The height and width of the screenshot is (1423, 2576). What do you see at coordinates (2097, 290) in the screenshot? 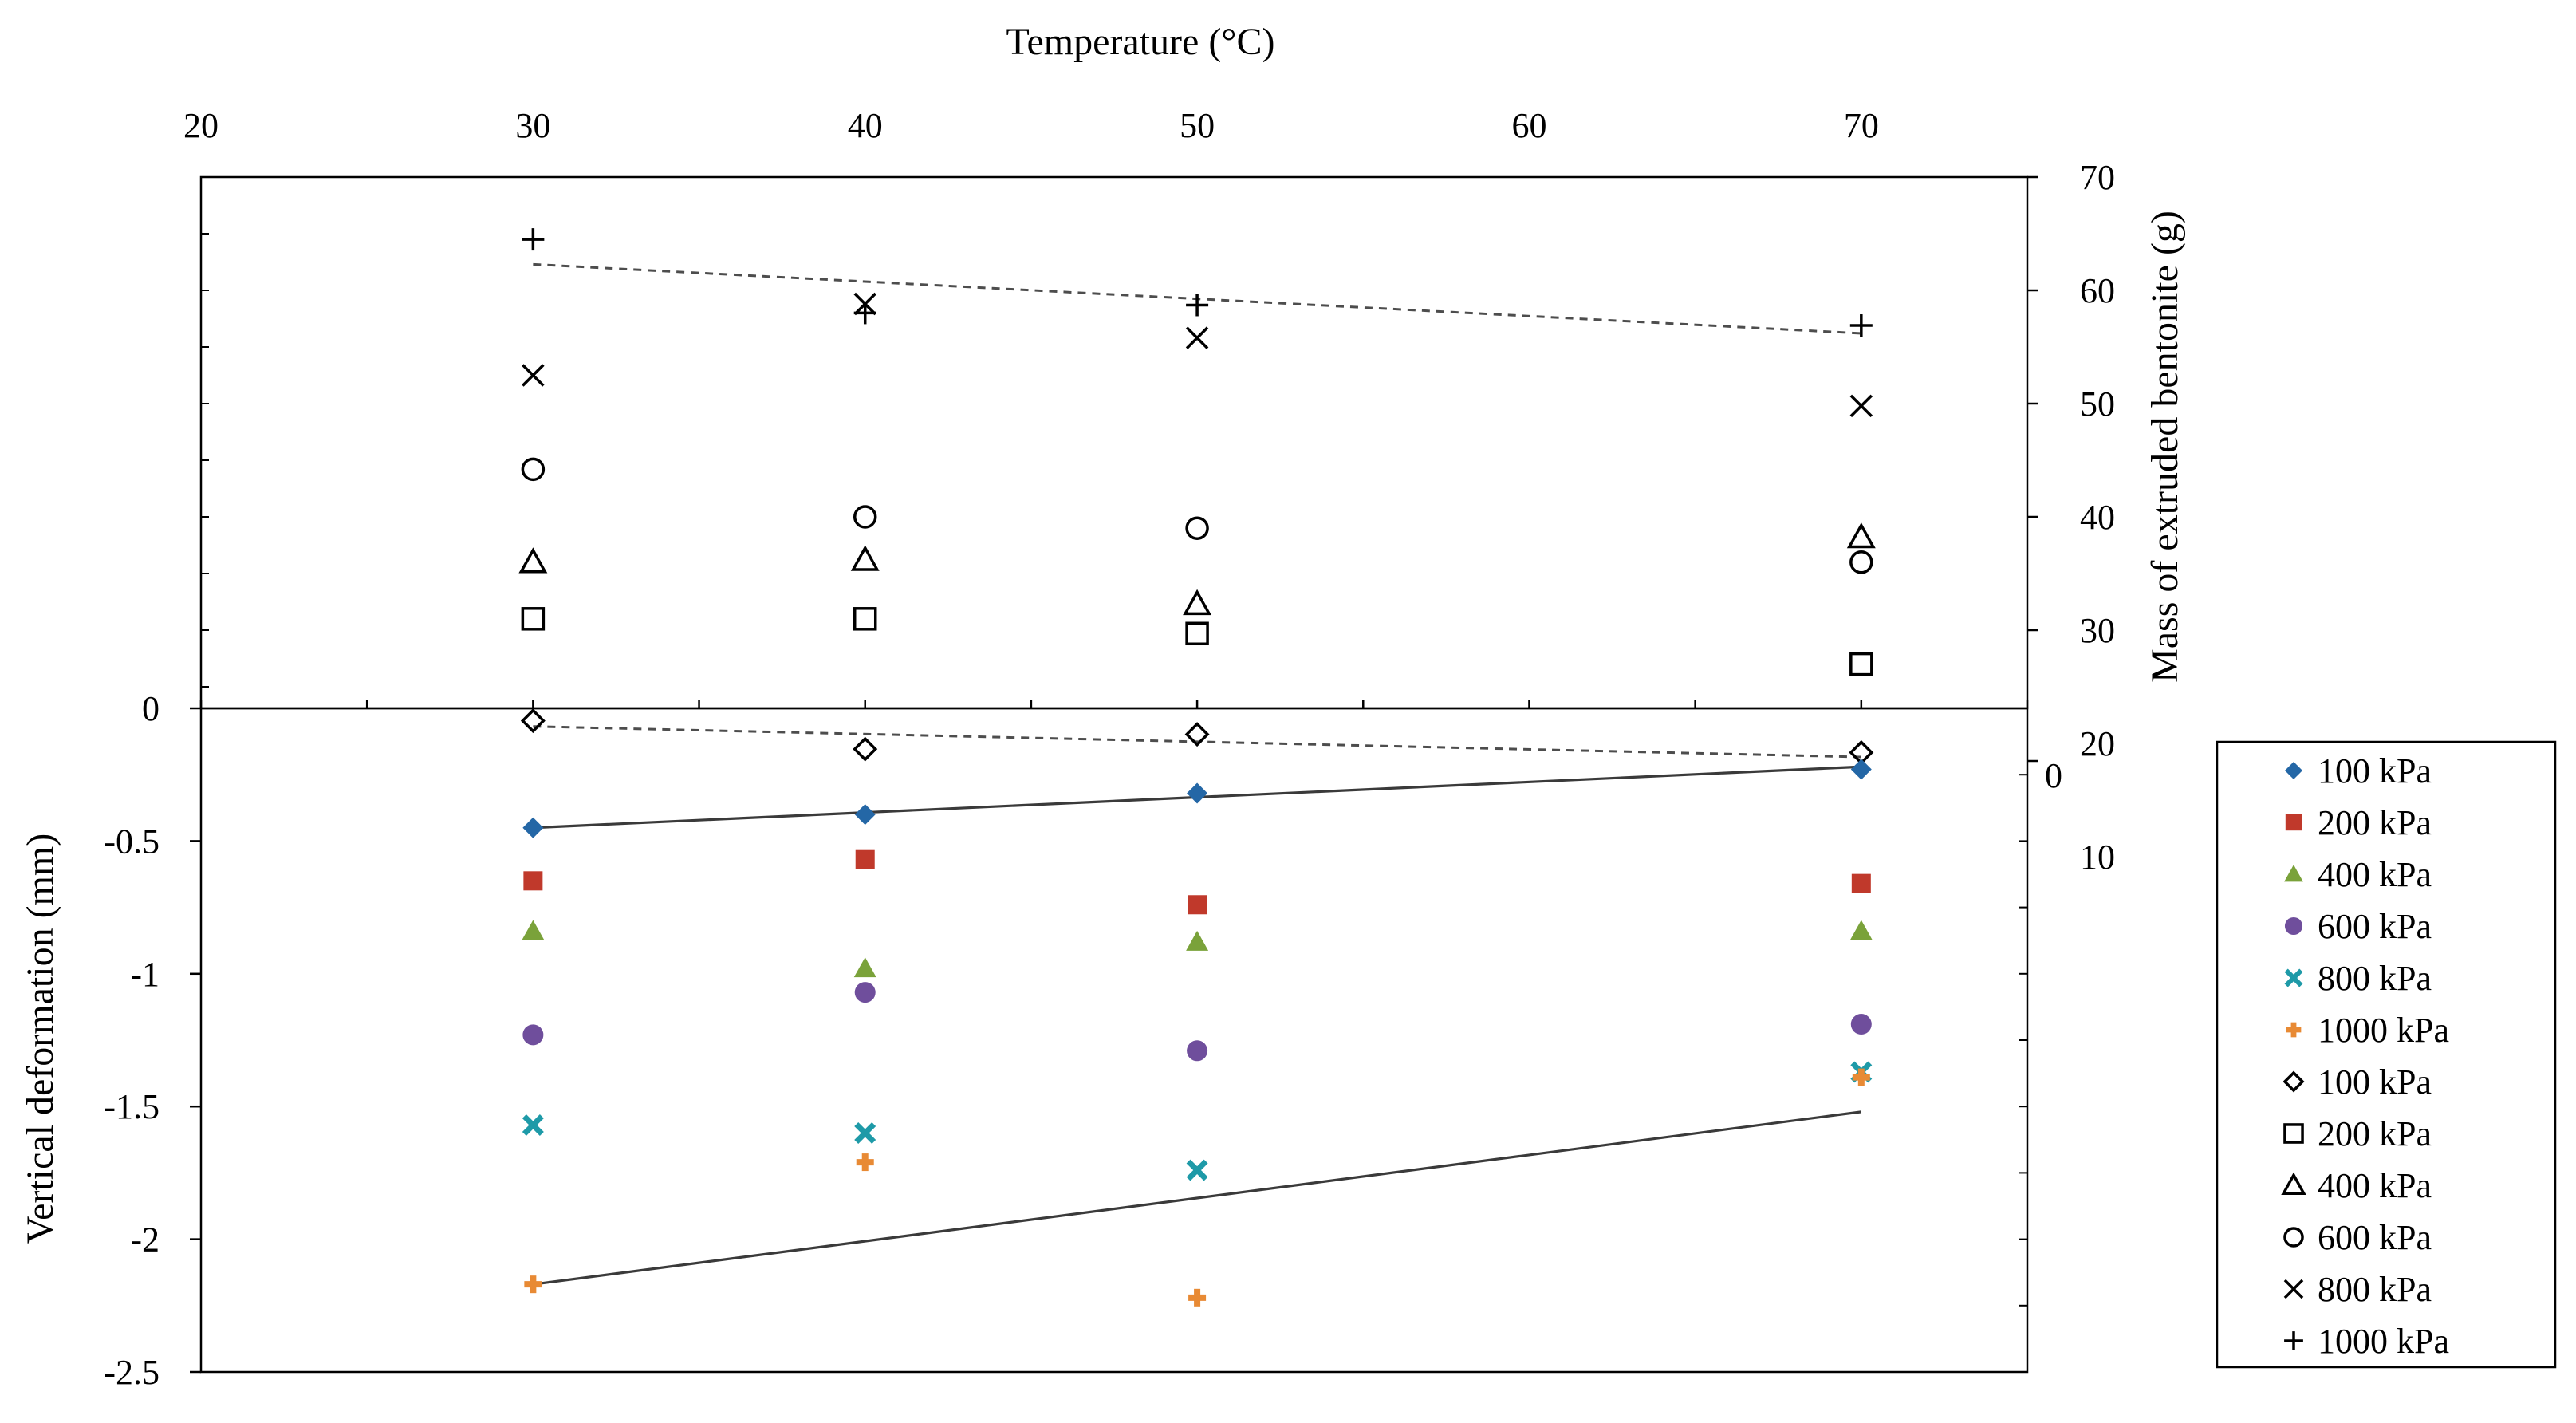
I see `y-top-tick-label: 60` at bounding box center [2097, 290].